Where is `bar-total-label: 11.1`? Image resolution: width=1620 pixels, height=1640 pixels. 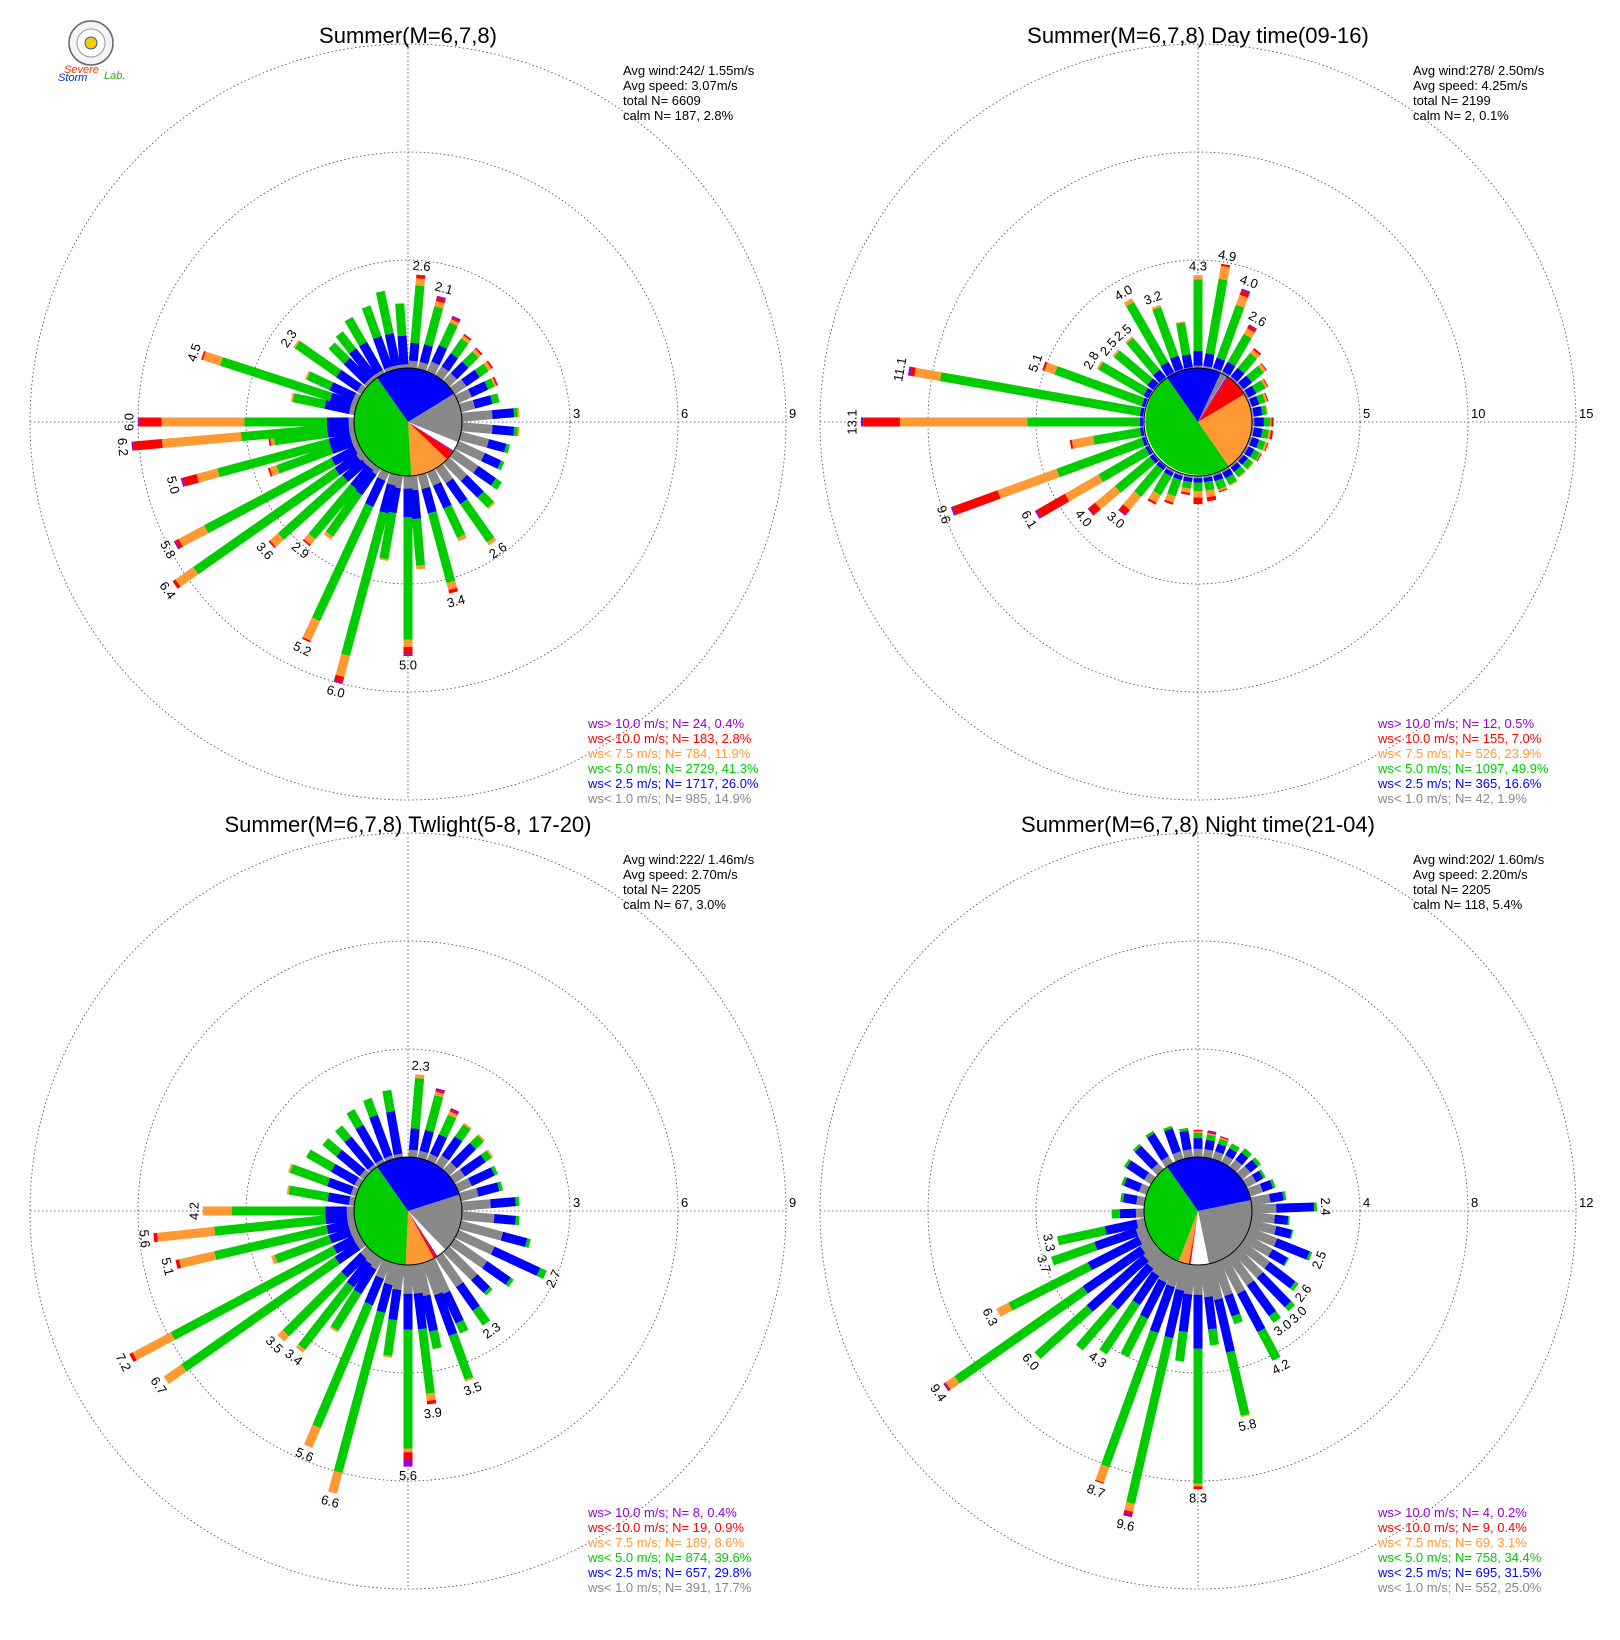 bar-total-label: 11.1 is located at coordinates (899, 369).